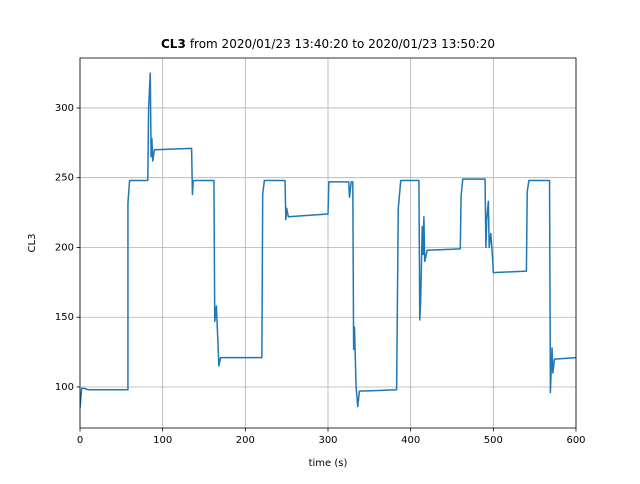 The width and height of the screenshot is (640, 484). I want to click on x-tick-label: 400, so click(410, 440).